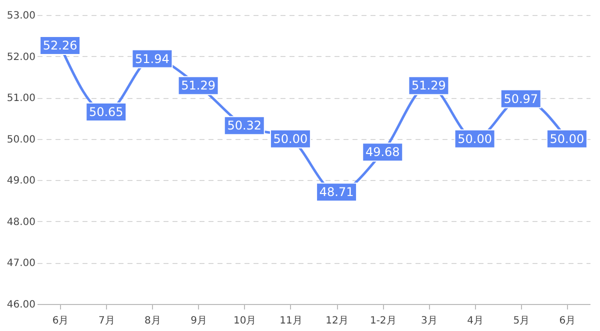  What do you see at coordinates (21, 98) in the screenshot?
I see `y-tick-label: 51.00` at bounding box center [21, 98].